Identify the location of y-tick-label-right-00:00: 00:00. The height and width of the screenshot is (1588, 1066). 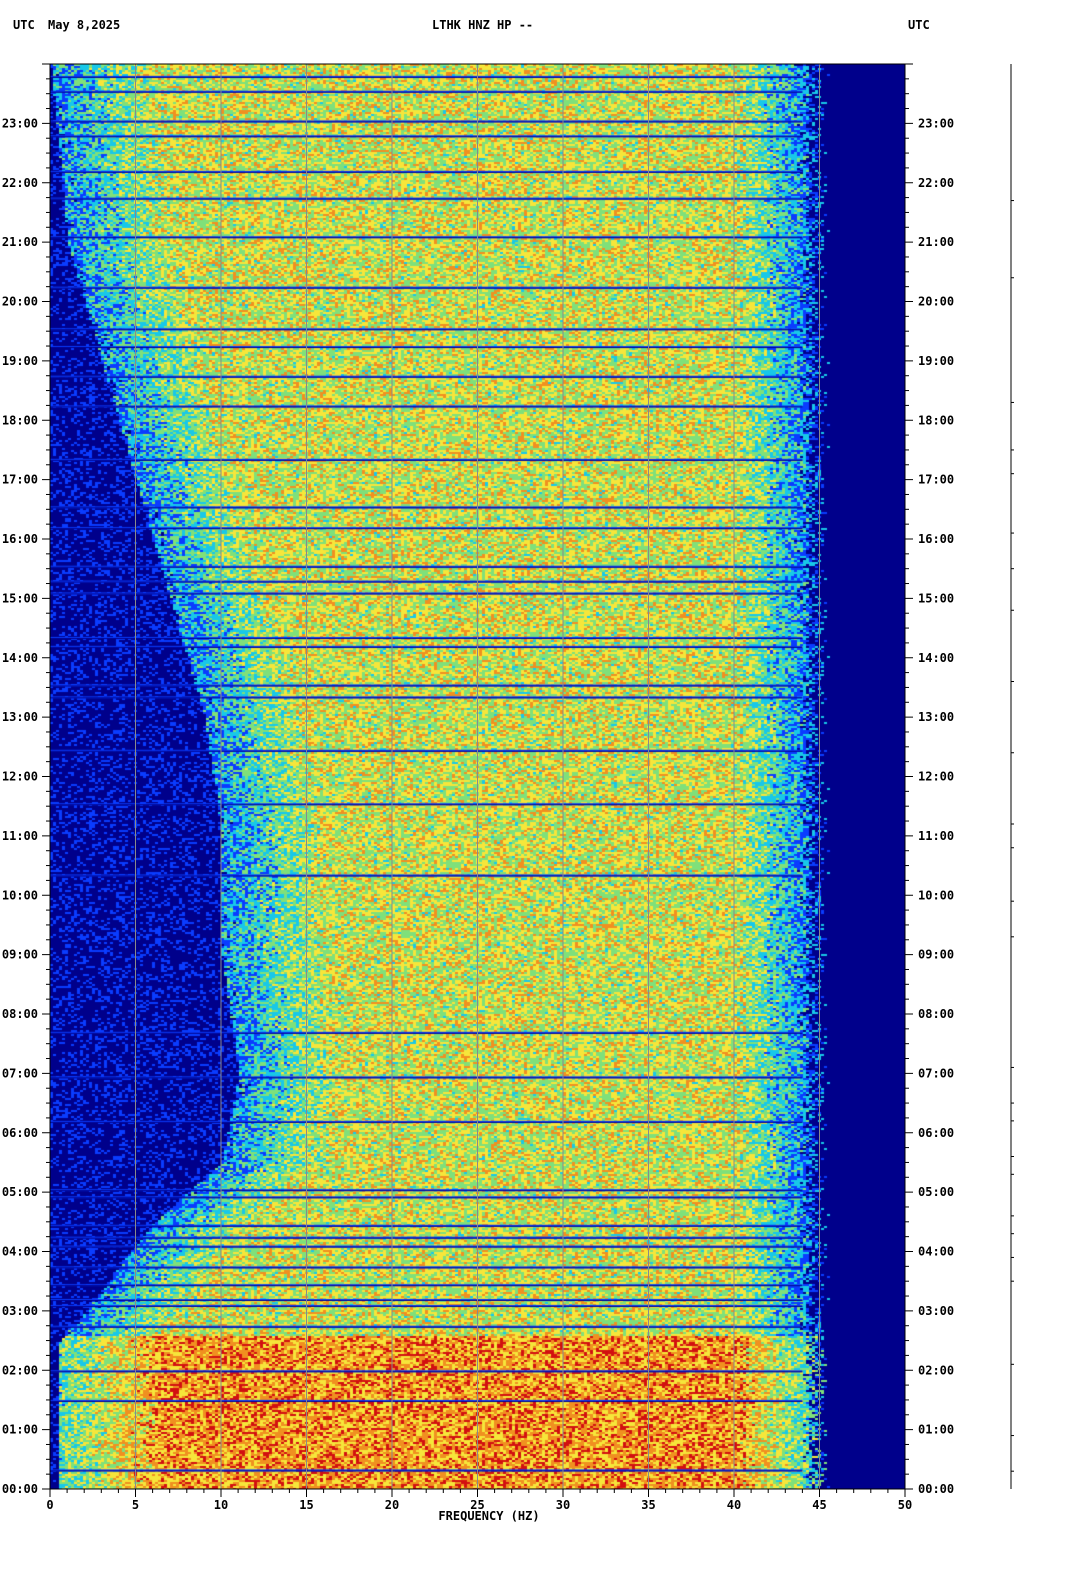
(936, 1489).